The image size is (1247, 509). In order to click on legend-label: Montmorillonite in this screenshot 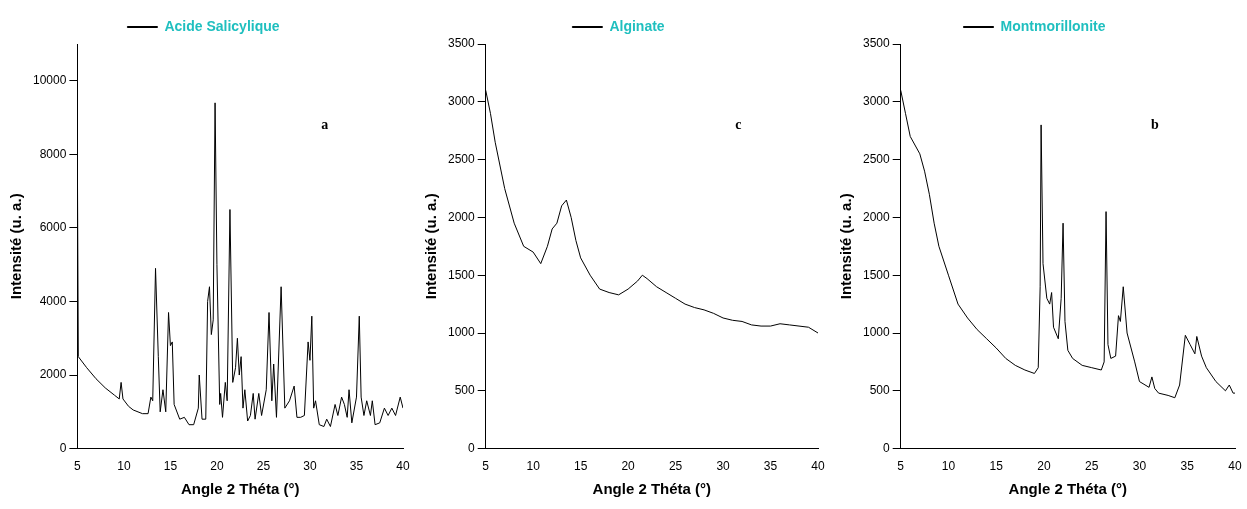, I will do `click(1053, 25)`.